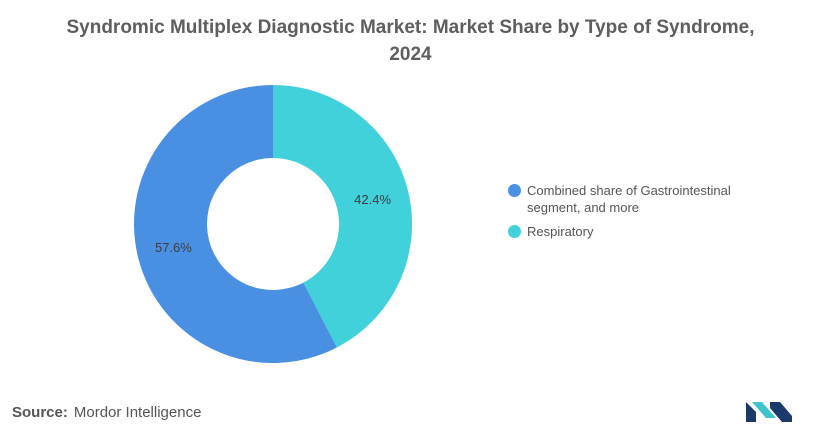 This screenshot has height=439, width=821. I want to click on logo-right-stroke, so click(781, 412).